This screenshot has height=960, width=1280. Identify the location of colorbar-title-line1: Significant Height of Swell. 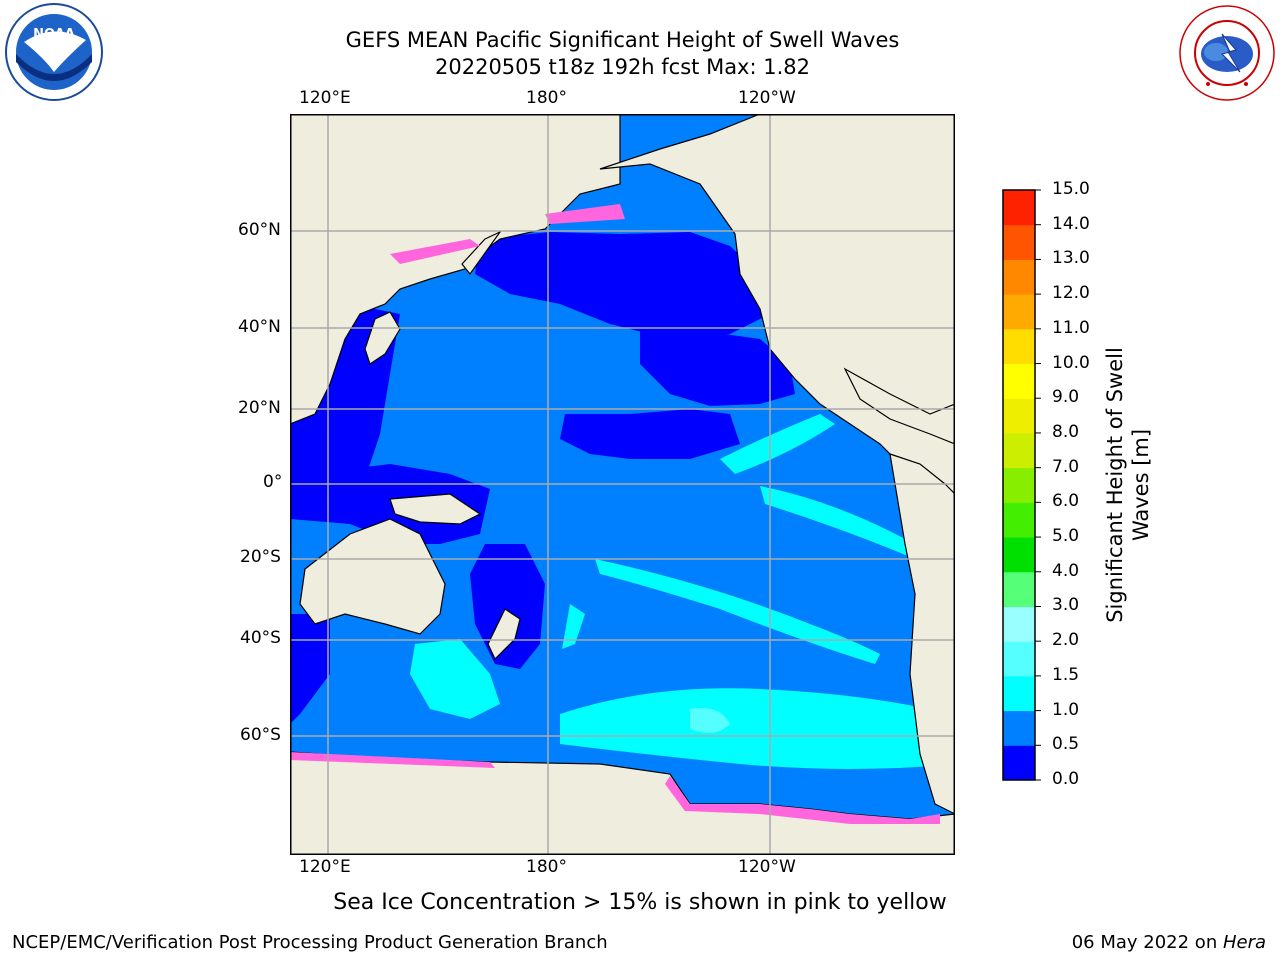
(1115, 485).